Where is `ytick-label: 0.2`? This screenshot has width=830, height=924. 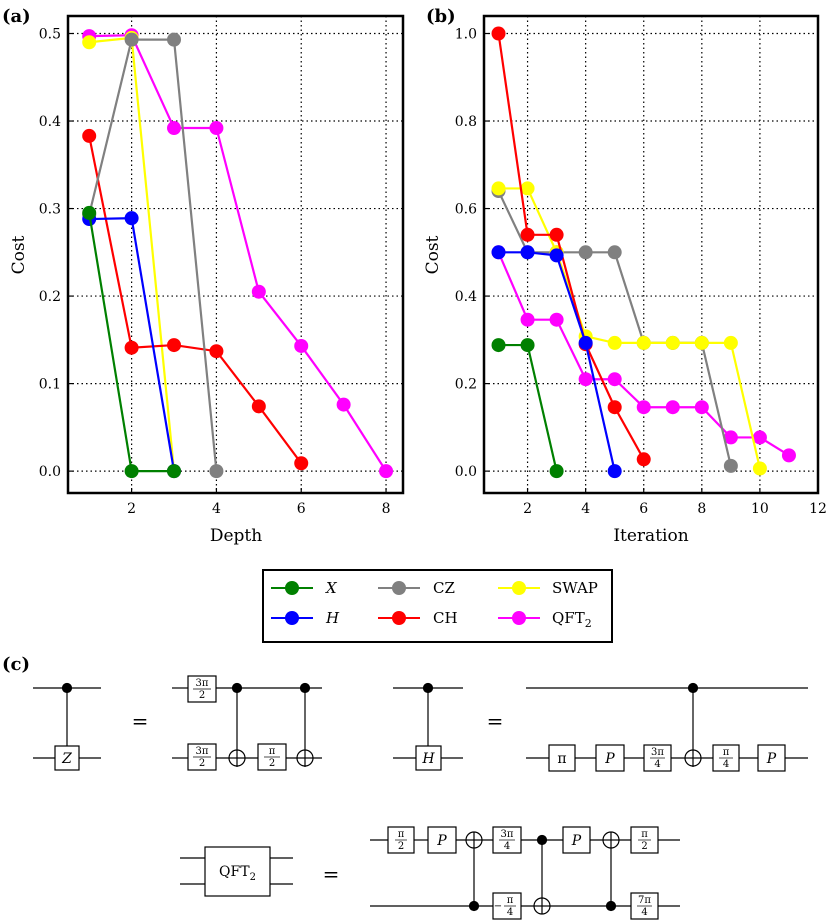
ytick-label: 0.2 is located at coordinates (466, 385).